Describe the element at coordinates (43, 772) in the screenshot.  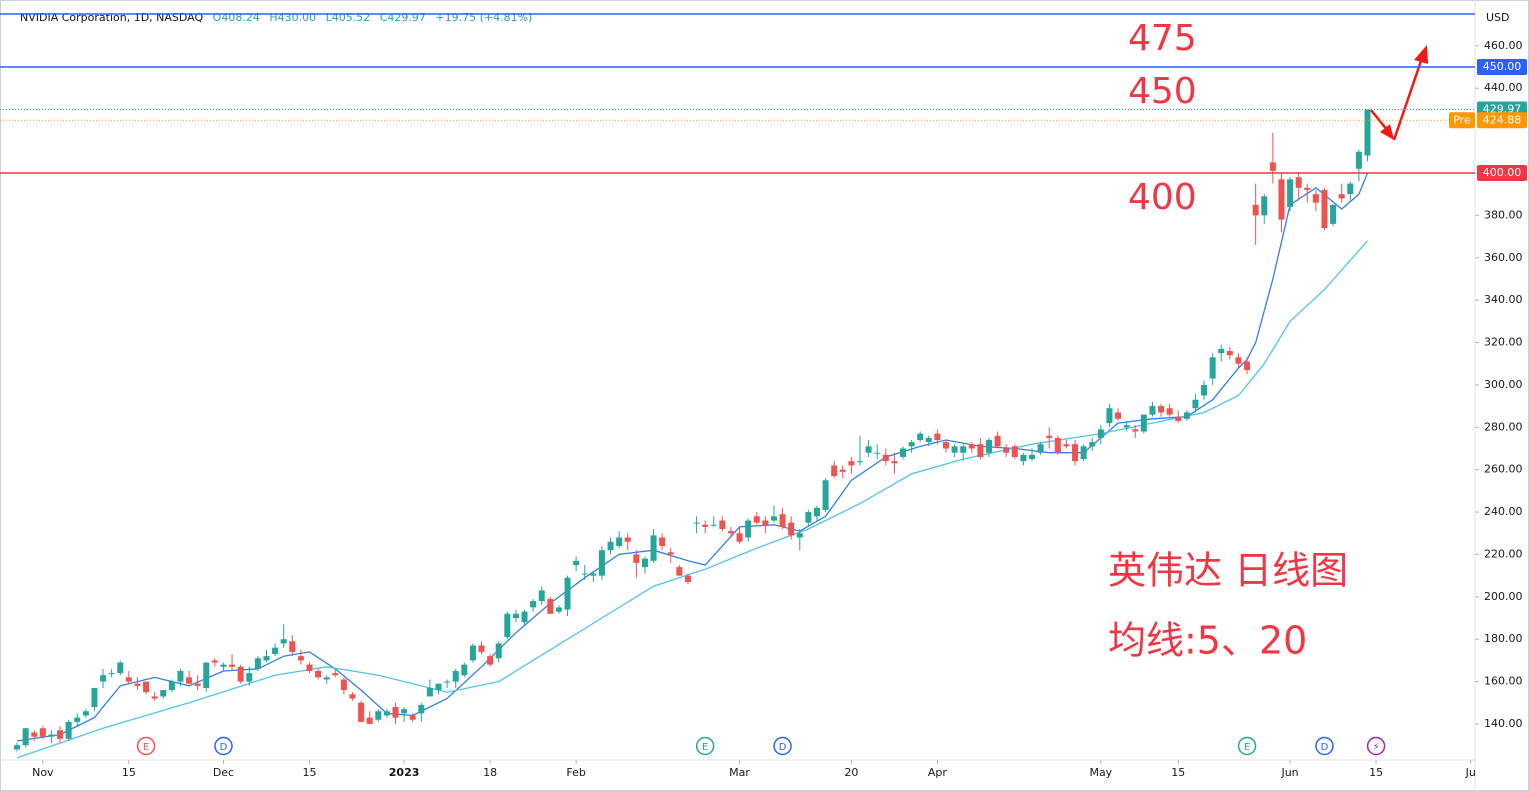
I see `x-tick-label: Nov` at that location.